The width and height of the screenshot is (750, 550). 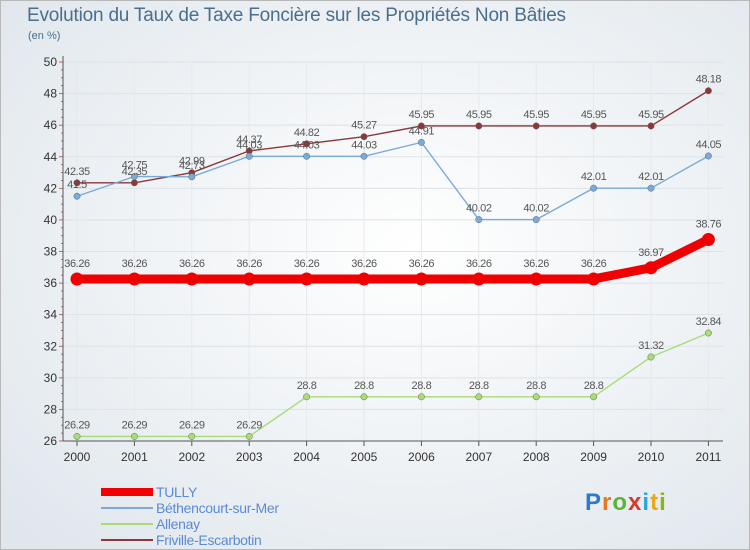 I want to click on data-label: 36.97, so click(x=651, y=253).